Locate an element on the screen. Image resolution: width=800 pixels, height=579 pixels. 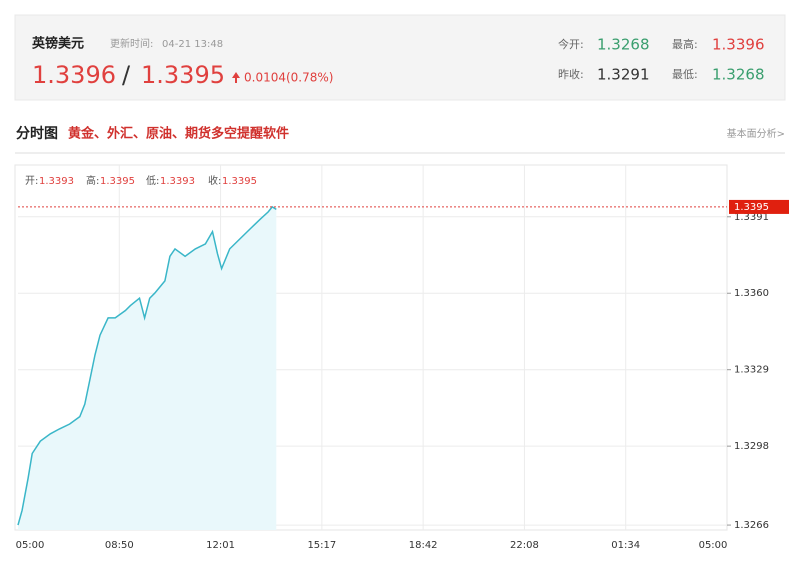
stat-label: 最高: is located at coordinates (685, 44).